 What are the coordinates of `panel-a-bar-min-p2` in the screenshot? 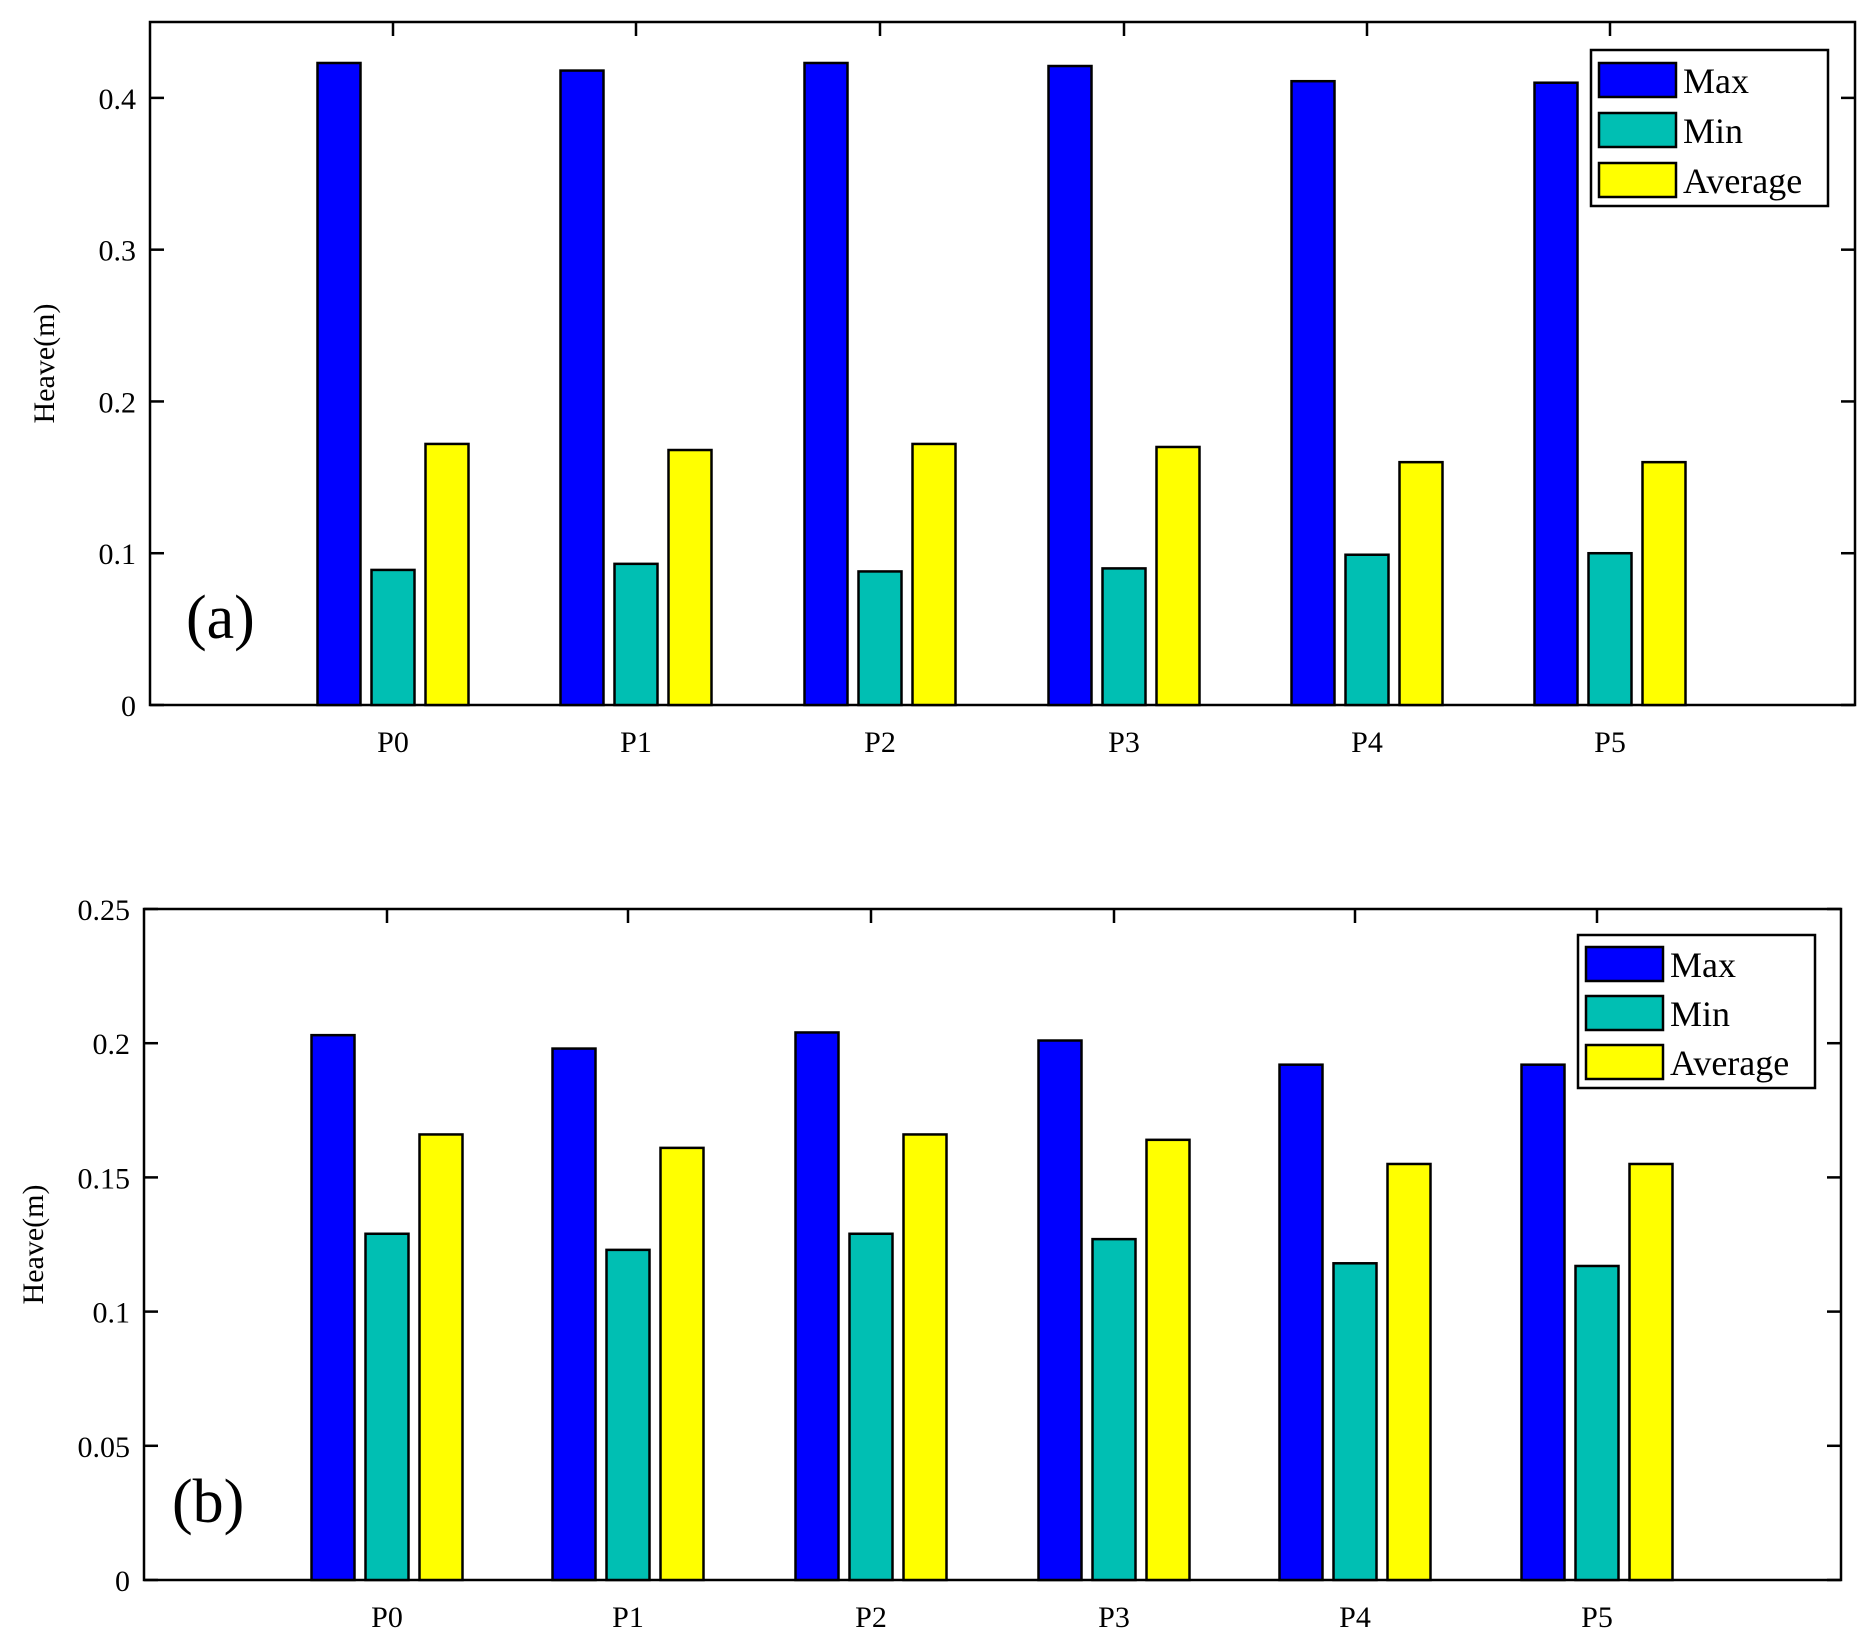 It's located at (880, 638).